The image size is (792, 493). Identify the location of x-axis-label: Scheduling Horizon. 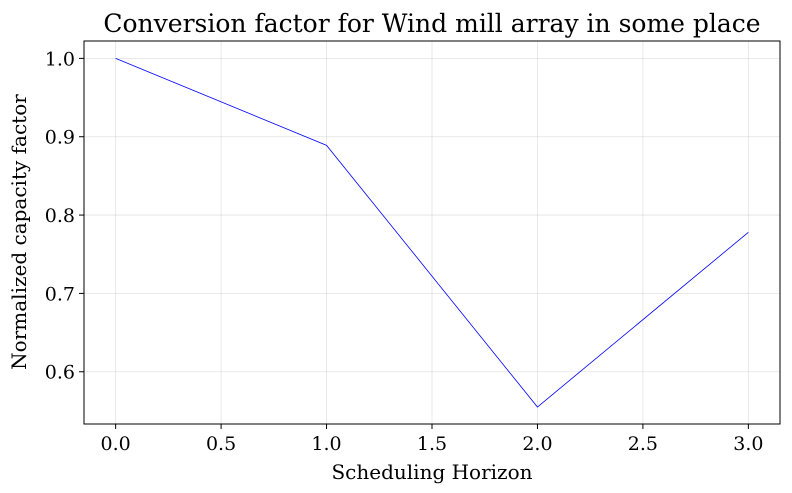
(431, 472).